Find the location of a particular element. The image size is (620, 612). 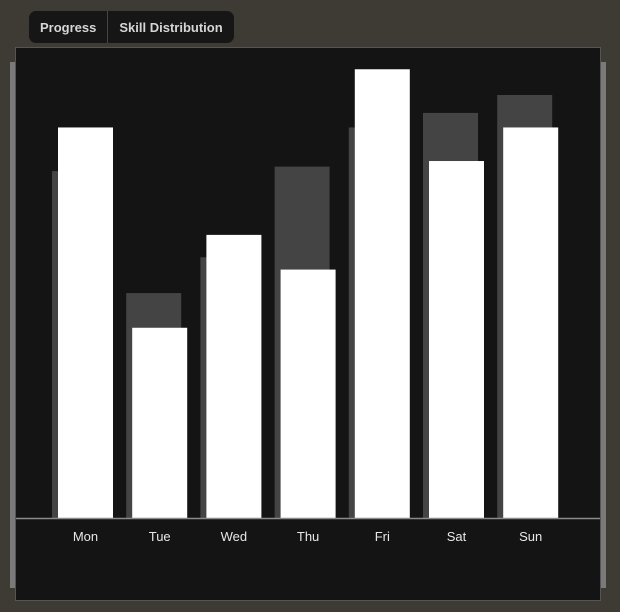

bar-front-sat is located at coordinates (456, 339).